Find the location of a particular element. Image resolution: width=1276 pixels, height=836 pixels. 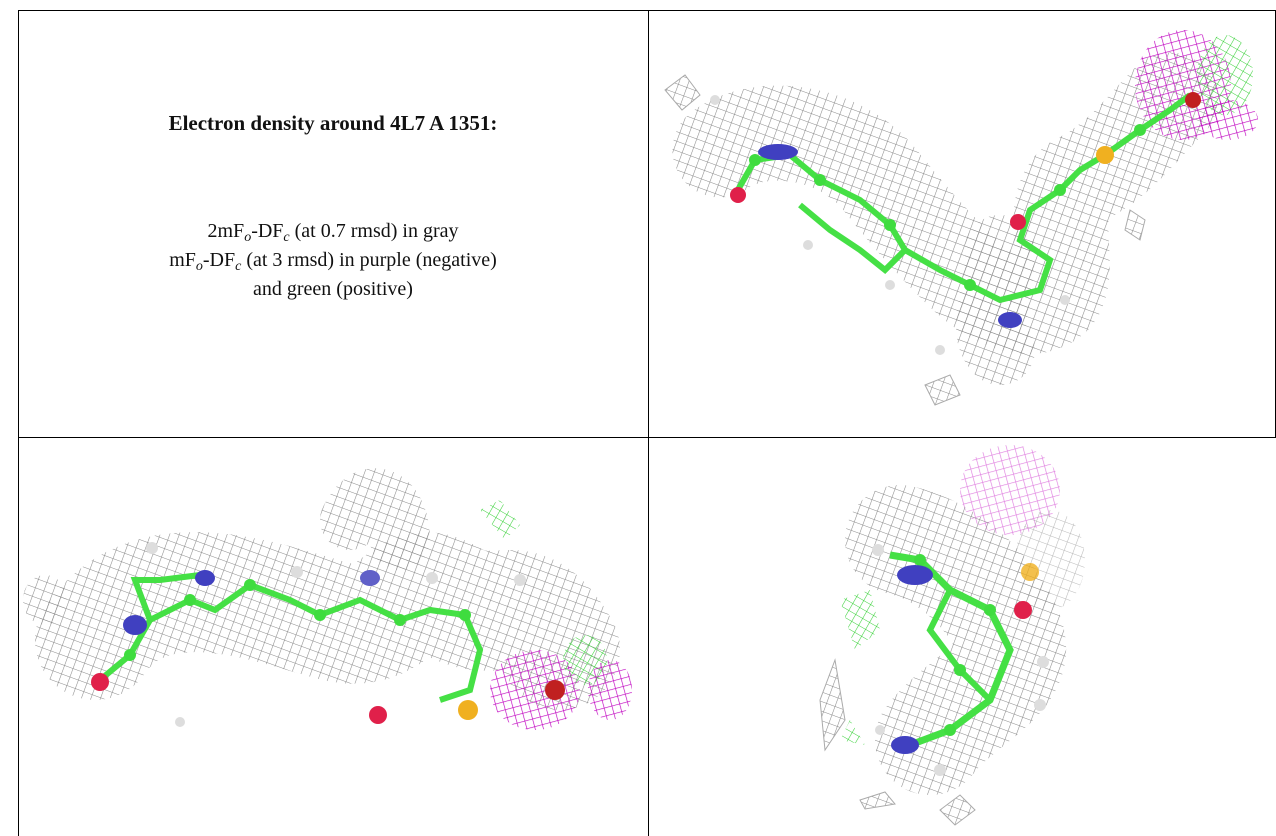

text-run: 2mF is located at coordinates (226, 231).